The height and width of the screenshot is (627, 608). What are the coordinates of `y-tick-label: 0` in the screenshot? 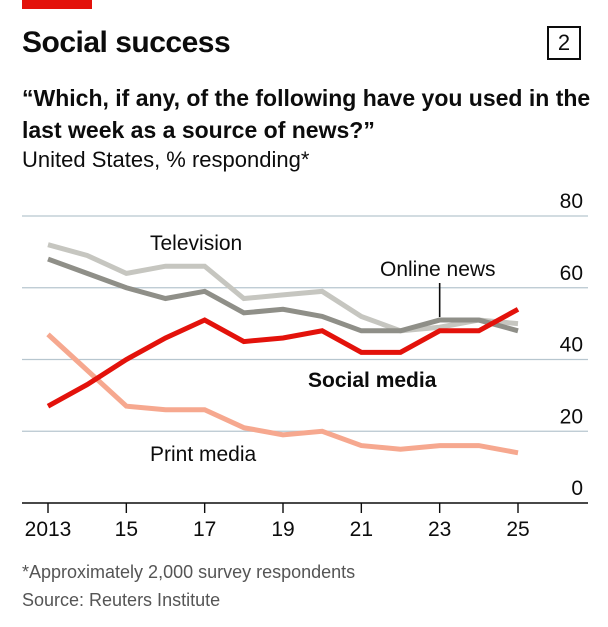 It's located at (577, 488).